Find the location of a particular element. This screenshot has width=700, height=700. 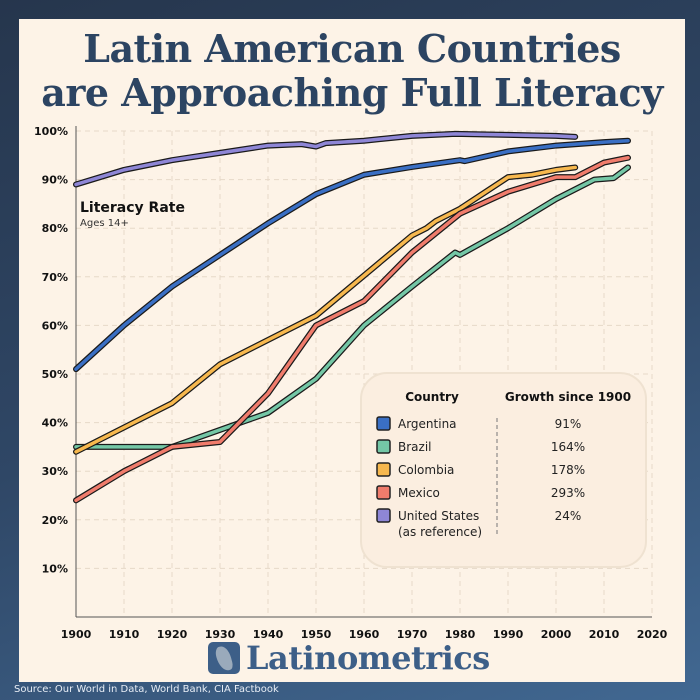

x-tick-label: 2000 is located at coordinates (556, 634).